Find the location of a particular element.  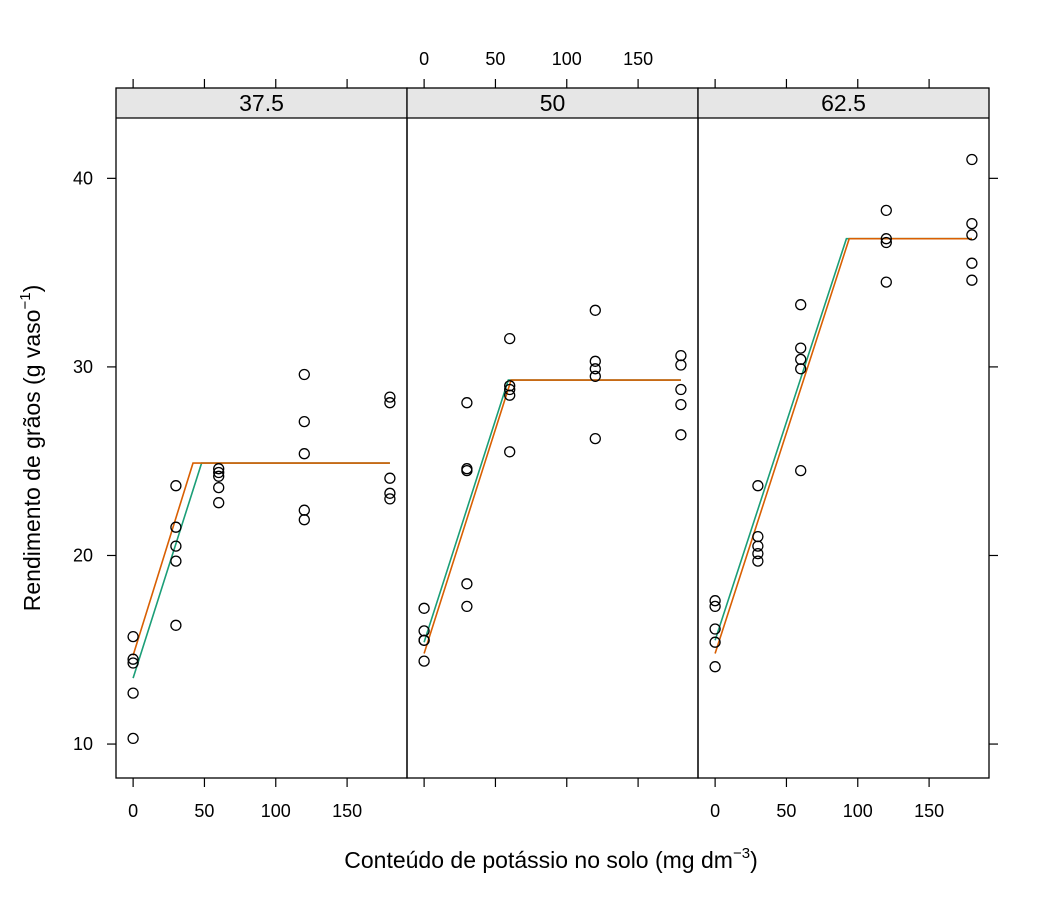

strip-label: 50 is located at coordinates (553, 103).